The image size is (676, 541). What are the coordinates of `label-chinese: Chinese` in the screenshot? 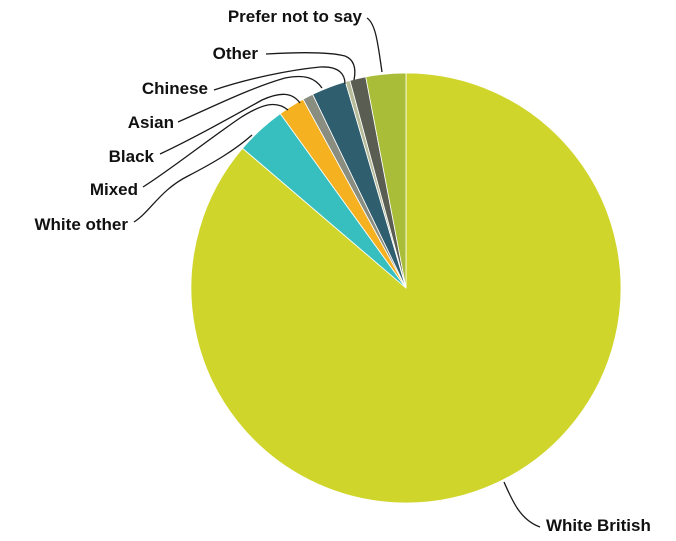 It's located at (175, 88).